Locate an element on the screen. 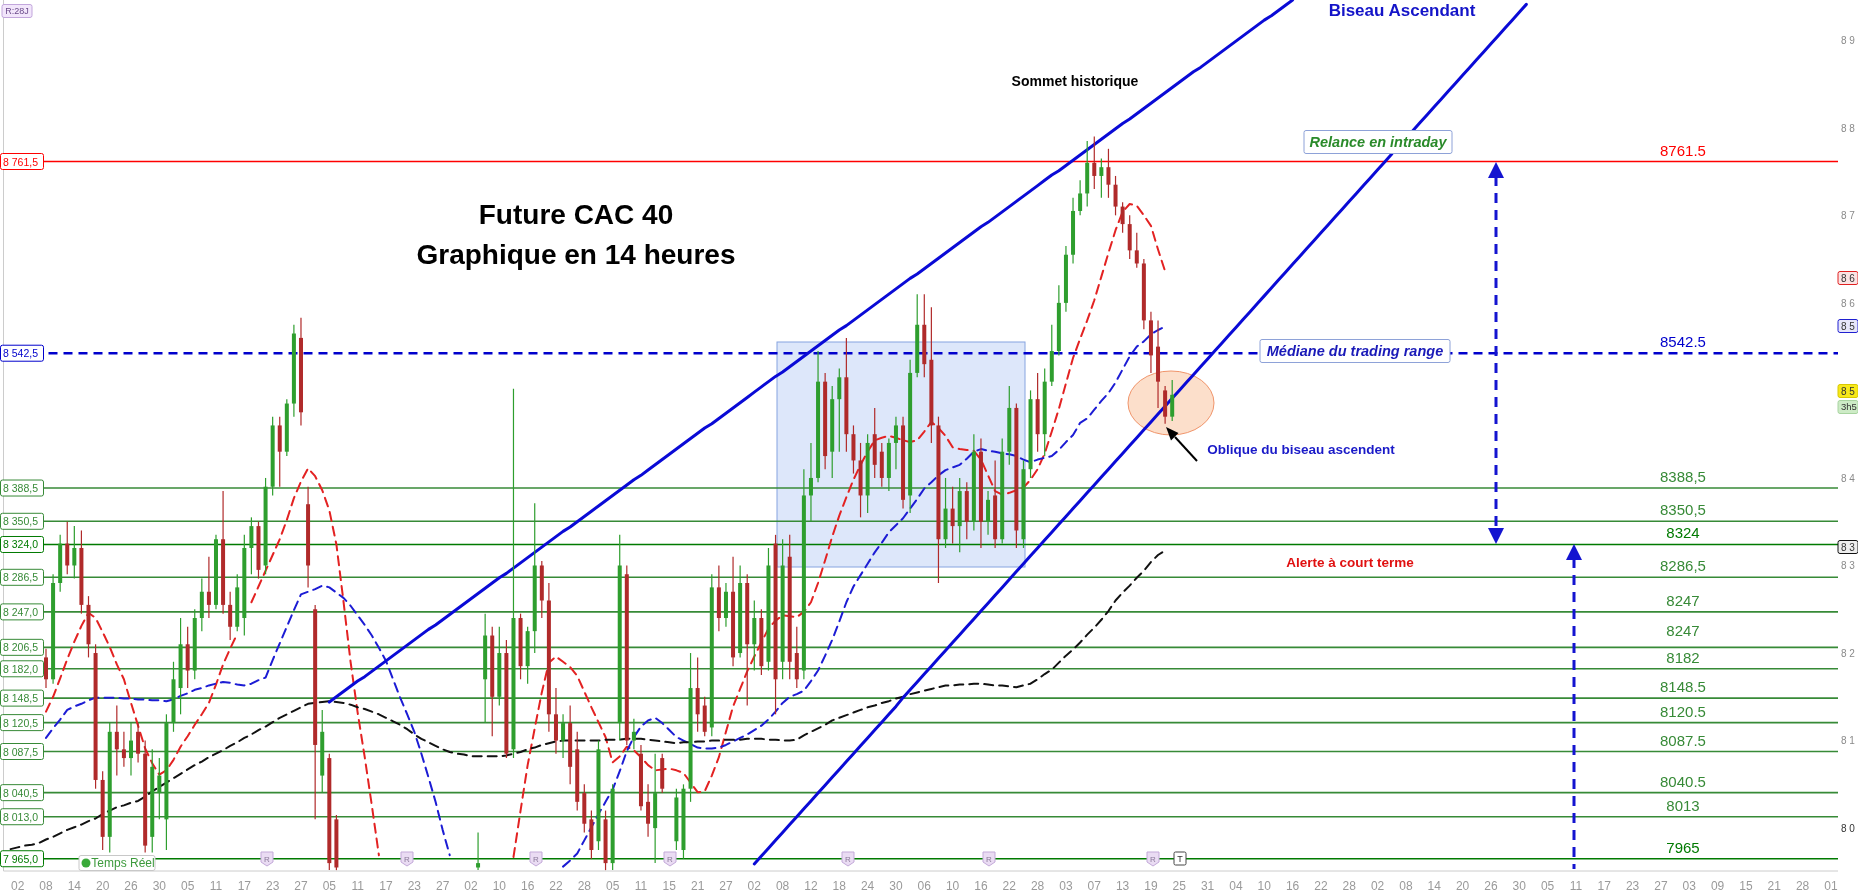 Image resolution: width=1858 pixels, height=891 pixels. ref-line-label: 8182 is located at coordinates (1683, 657).